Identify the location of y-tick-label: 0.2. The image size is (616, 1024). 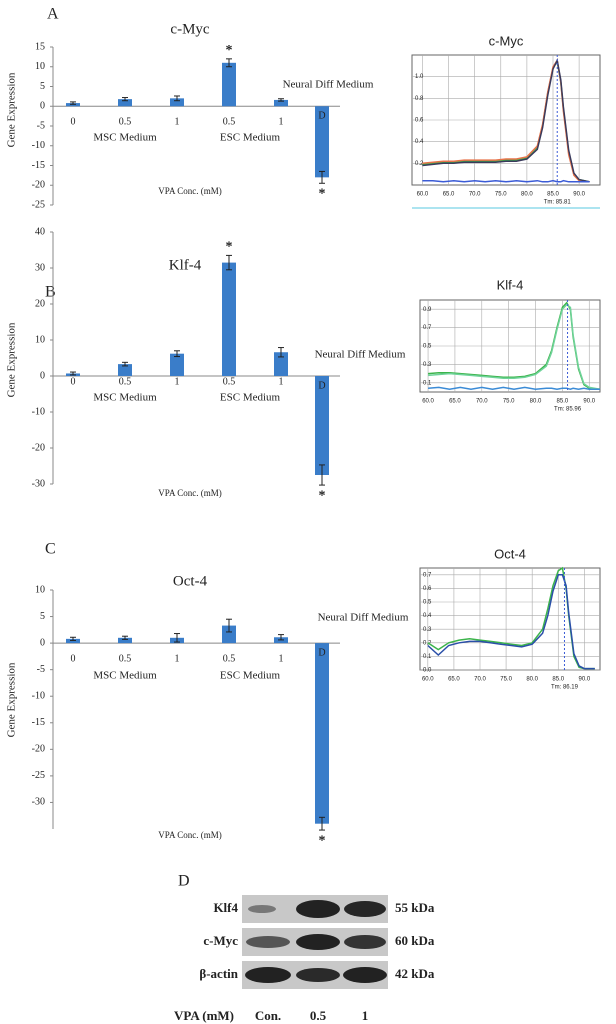
(419, 164).